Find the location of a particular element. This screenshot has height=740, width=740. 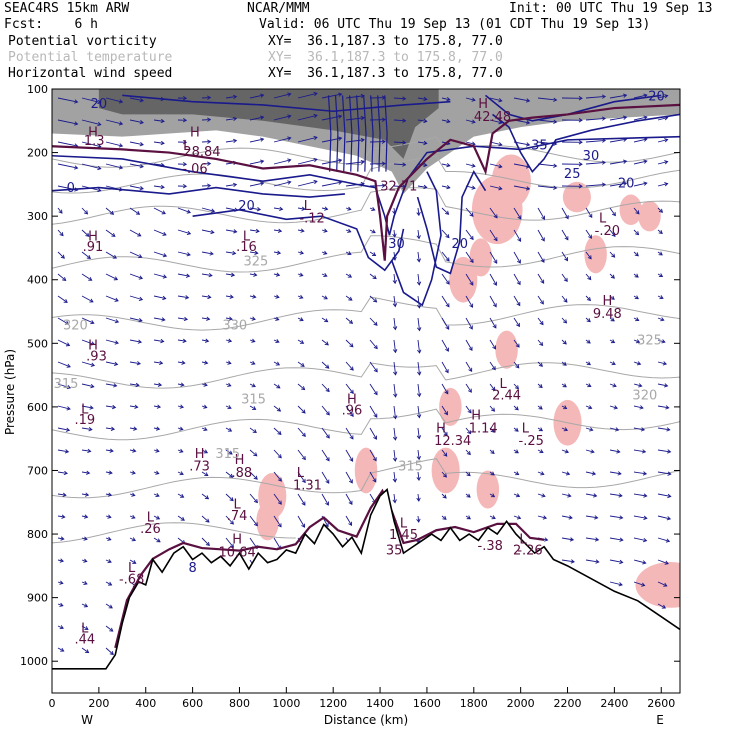

field-name-theta: Potential temperature is located at coordinates (90, 57).